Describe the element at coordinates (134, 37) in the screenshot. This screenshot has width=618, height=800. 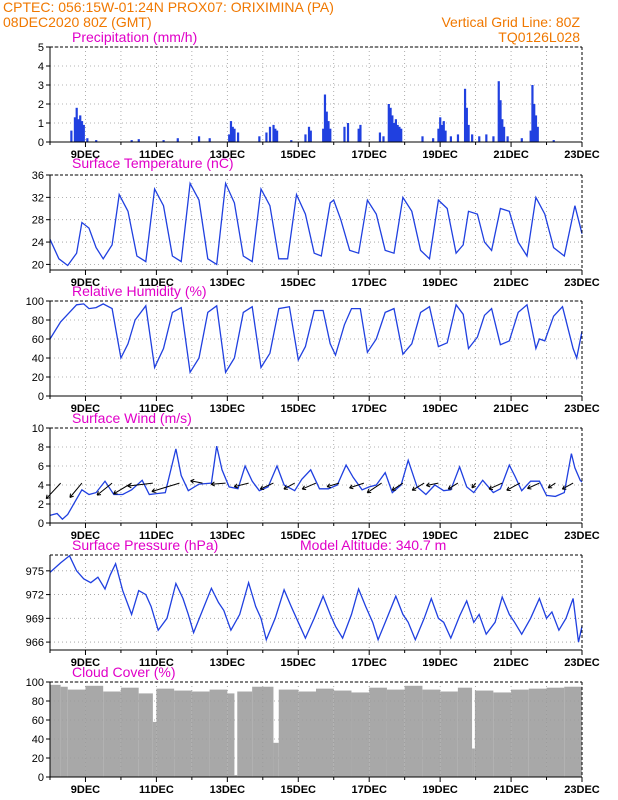
I see `panel-title: Precipitation (mm/h)` at that location.